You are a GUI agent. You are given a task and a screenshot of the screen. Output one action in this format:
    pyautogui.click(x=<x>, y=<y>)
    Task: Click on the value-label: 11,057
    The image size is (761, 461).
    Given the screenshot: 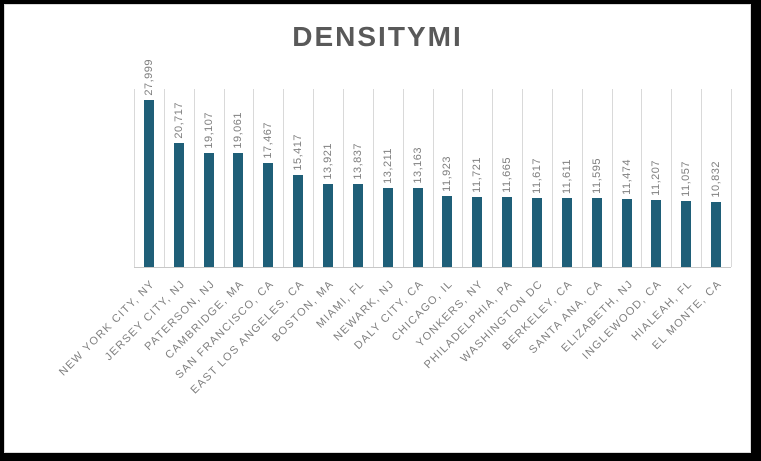 What is the action you would take?
    pyautogui.click(x=686, y=179)
    